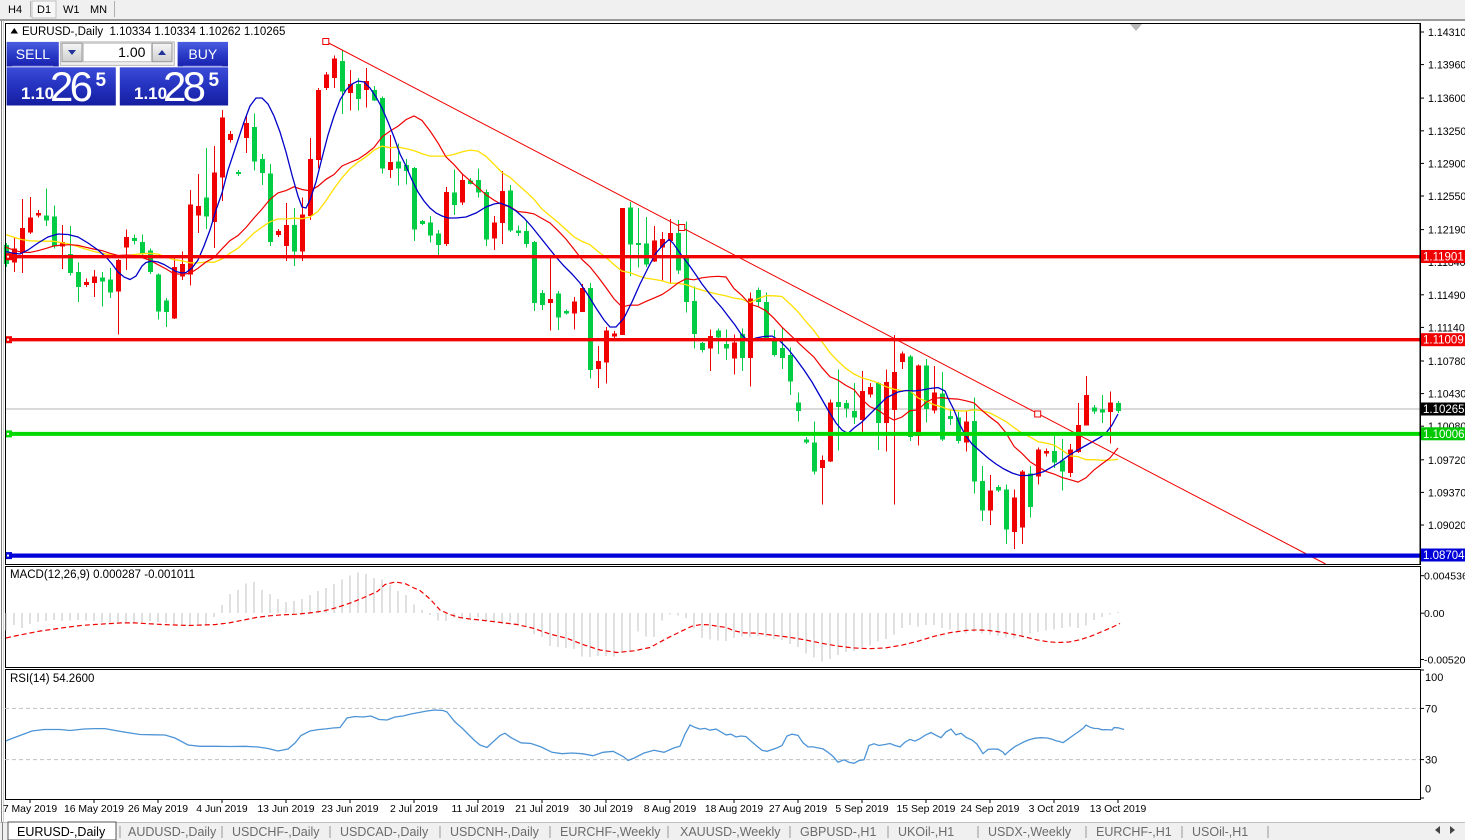 Image resolution: width=1465 pixels, height=840 pixels. I want to click on svg-text: 1.09720, so click(1446, 461).